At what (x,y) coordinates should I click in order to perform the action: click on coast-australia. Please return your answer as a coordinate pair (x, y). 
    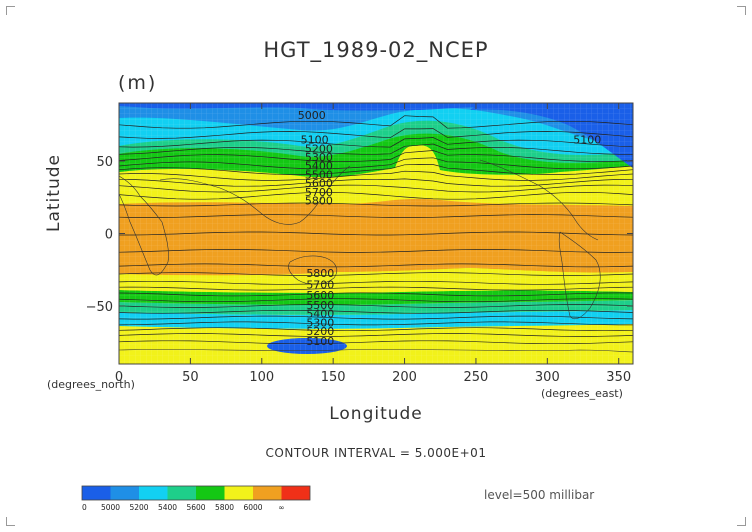
    Looking at the image, I should click on (313, 270).